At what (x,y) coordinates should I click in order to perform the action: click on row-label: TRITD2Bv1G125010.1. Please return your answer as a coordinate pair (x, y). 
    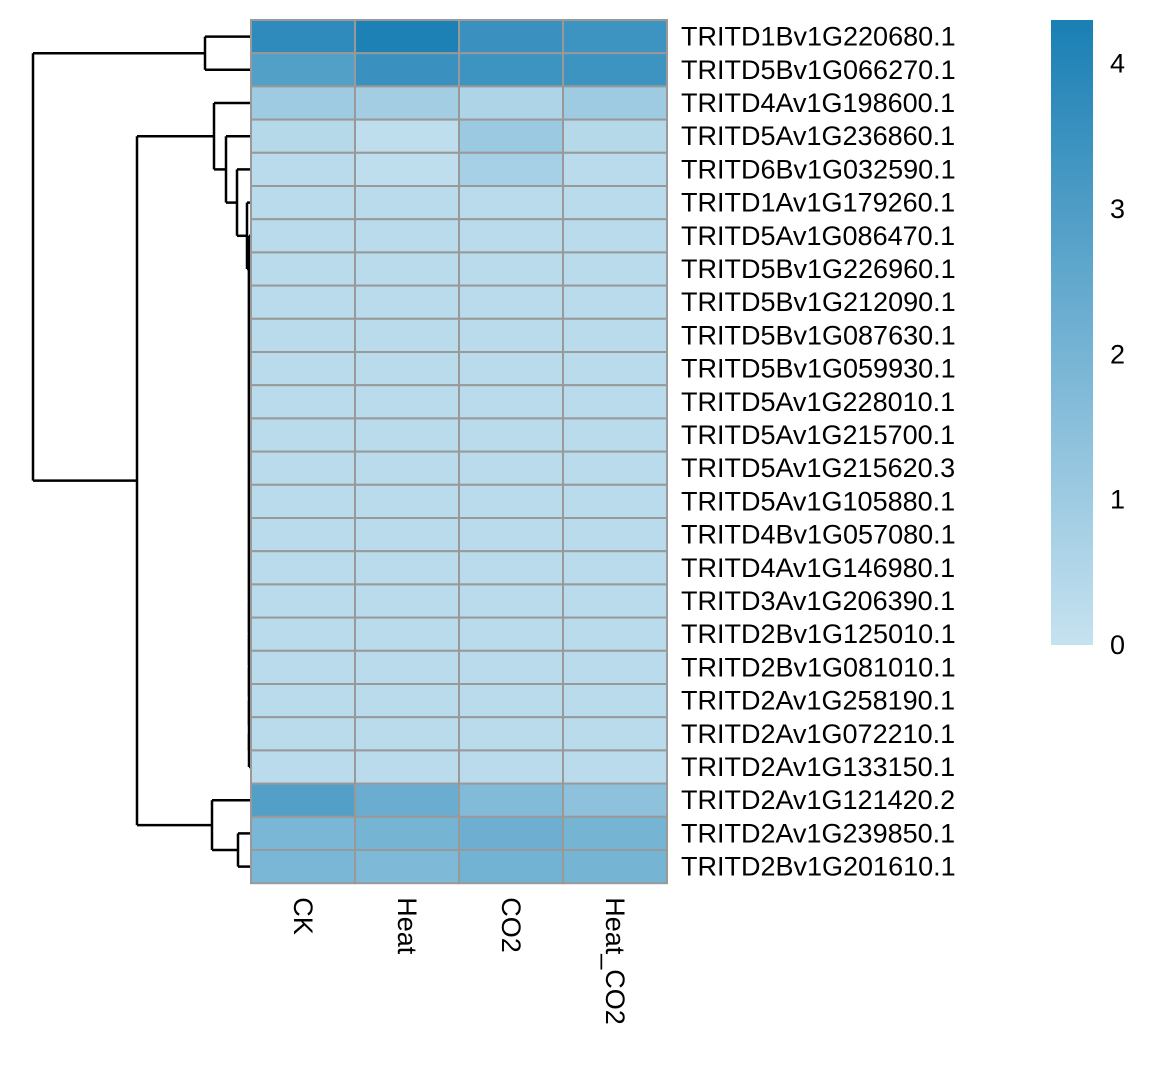
    Looking at the image, I should click on (818, 634).